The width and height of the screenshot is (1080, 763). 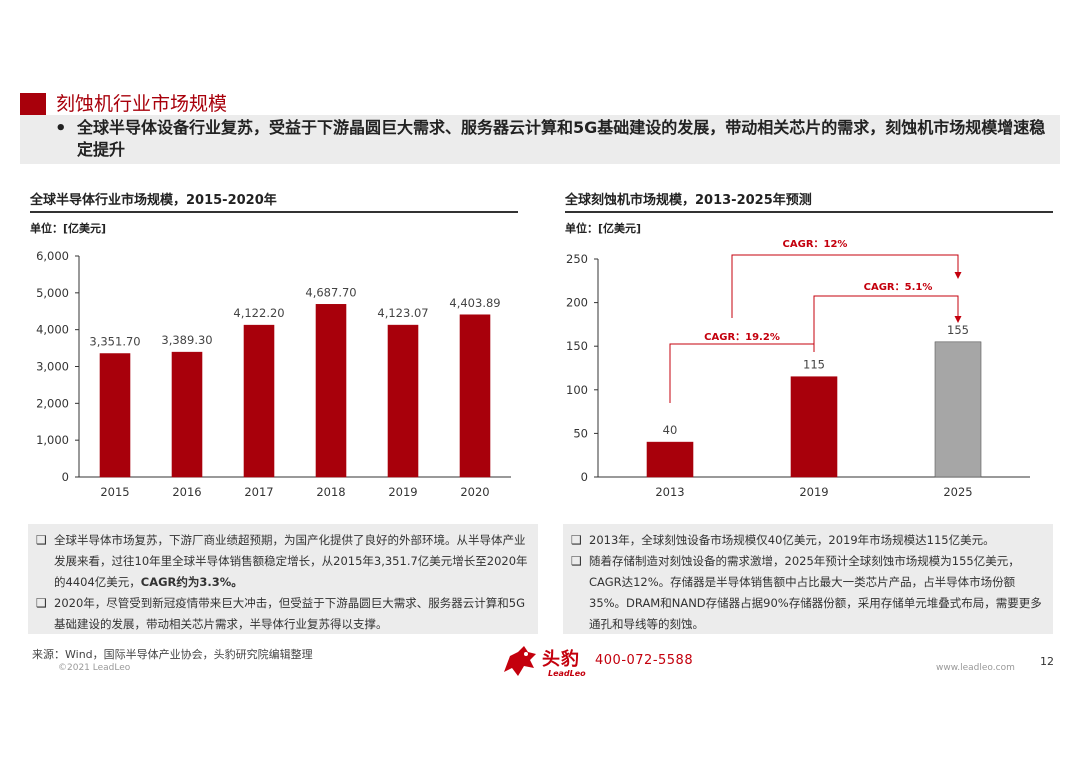 What do you see at coordinates (114, 342) in the screenshot?
I see `data-label-2015: 3,351.70` at bounding box center [114, 342].